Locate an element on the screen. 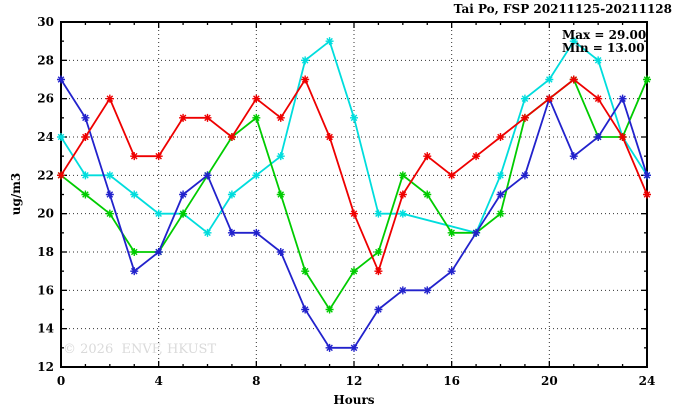 This screenshot has height=409, width=674. y-tick-label: 12 is located at coordinates (45, 367).